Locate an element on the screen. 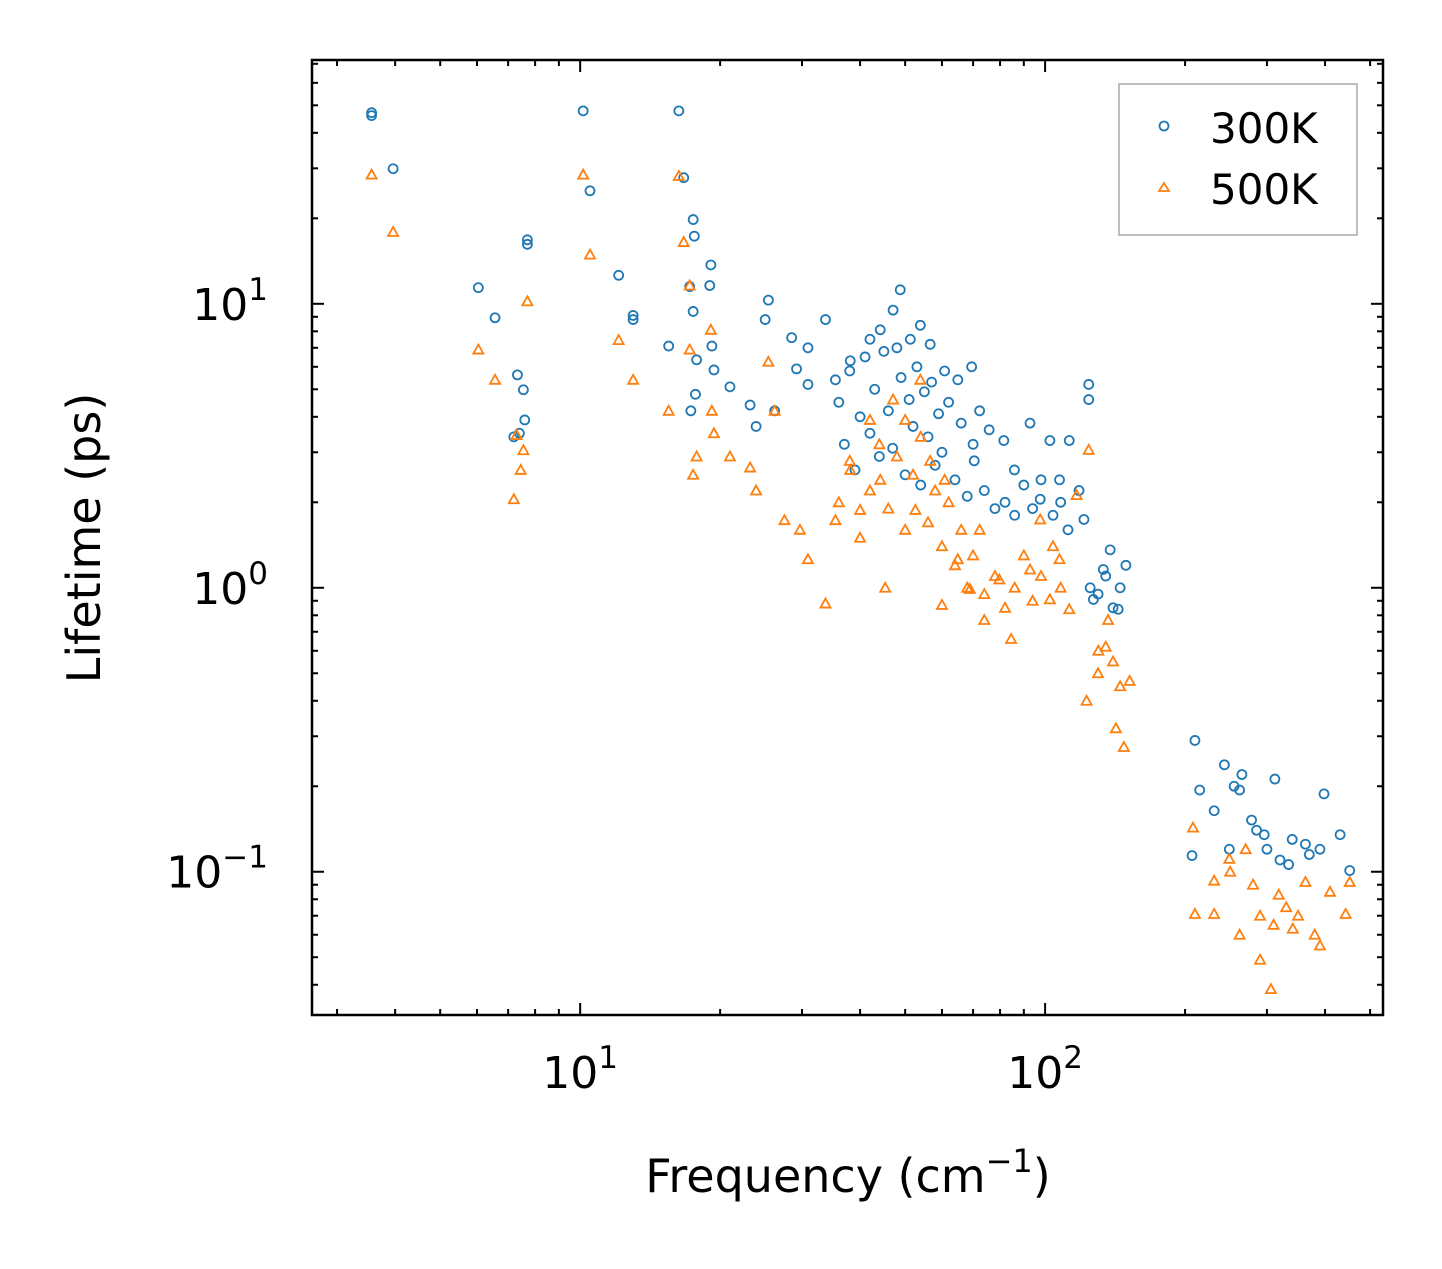 This screenshot has height=1269, width=1442. y-tick-label: 100 is located at coordinates (230, 585).